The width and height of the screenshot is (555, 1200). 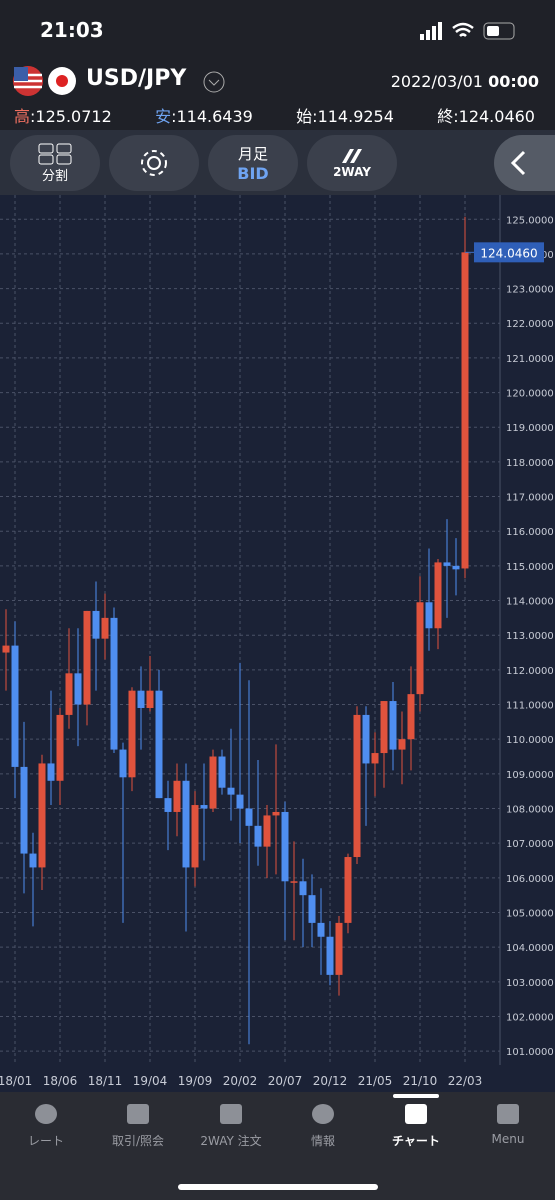 I want to click on tab-label: レート, so click(x=45, y=1141).